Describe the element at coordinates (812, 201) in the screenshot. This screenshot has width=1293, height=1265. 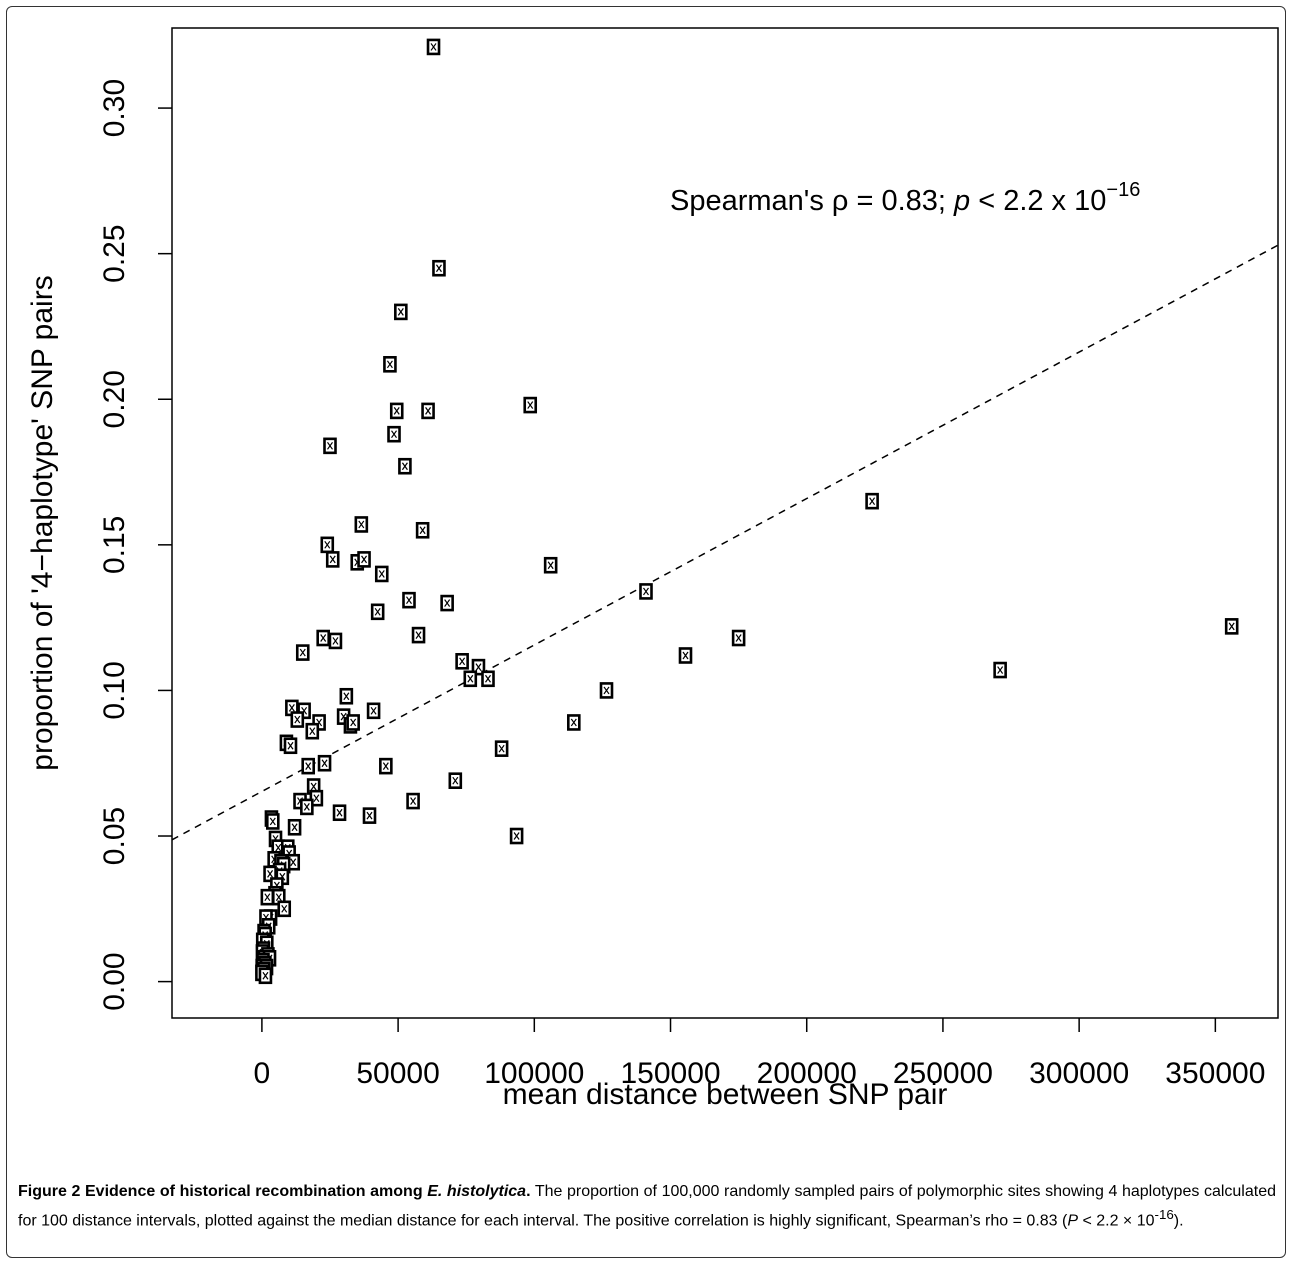
I see `annotation-prefix: Spearman's ρ = 0.83;` at that location.